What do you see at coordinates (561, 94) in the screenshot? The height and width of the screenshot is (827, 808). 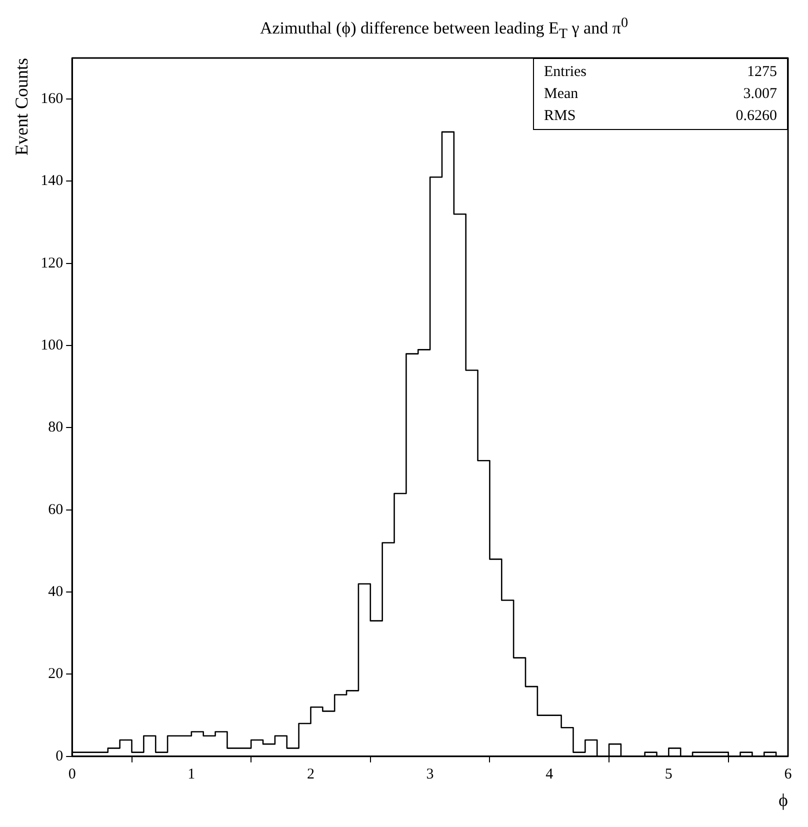 I see `annotation: Mean` at bounding box center [561, 94].